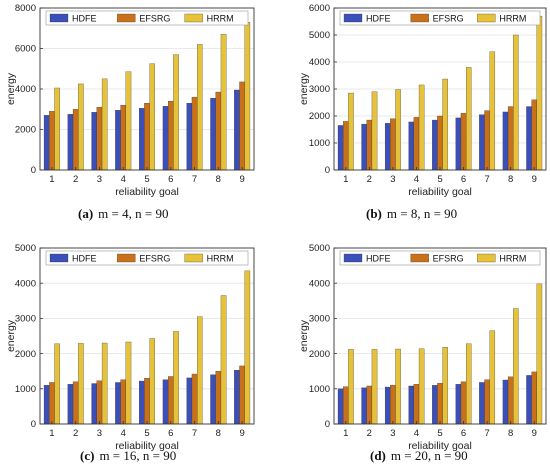  What do you see at coordinates (304, 335) in the screenshot?
I see `y-axis-label: energy` at bounding box center [304, 335].